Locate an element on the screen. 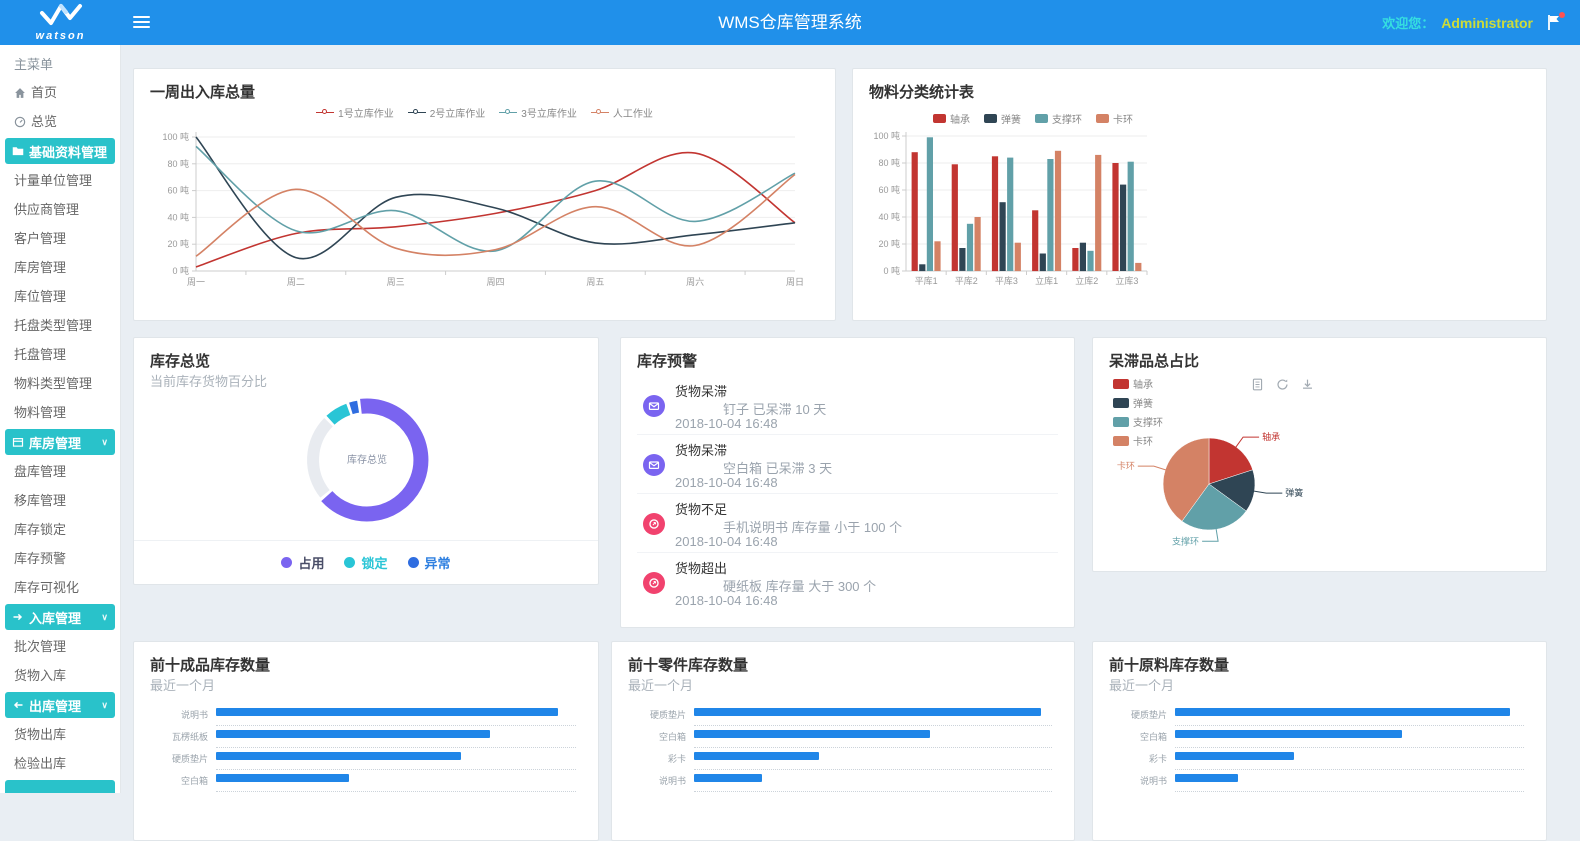 Image resolution: width=1580 pixels, height=841 pixels. app-logo: watson is located at coordinates (60, 22).